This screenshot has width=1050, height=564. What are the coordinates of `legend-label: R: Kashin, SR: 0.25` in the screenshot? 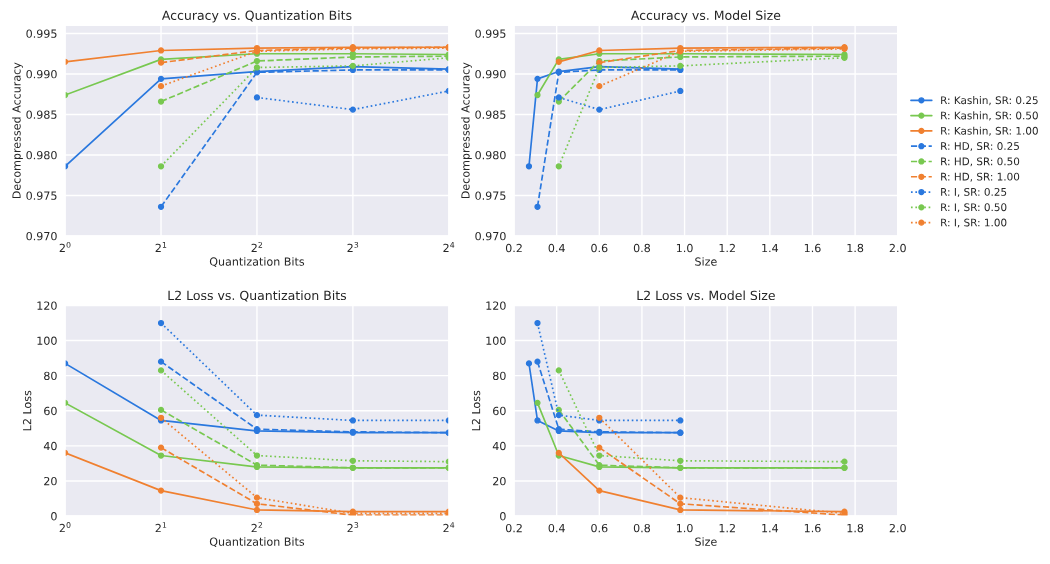 It's located at (989, 101).